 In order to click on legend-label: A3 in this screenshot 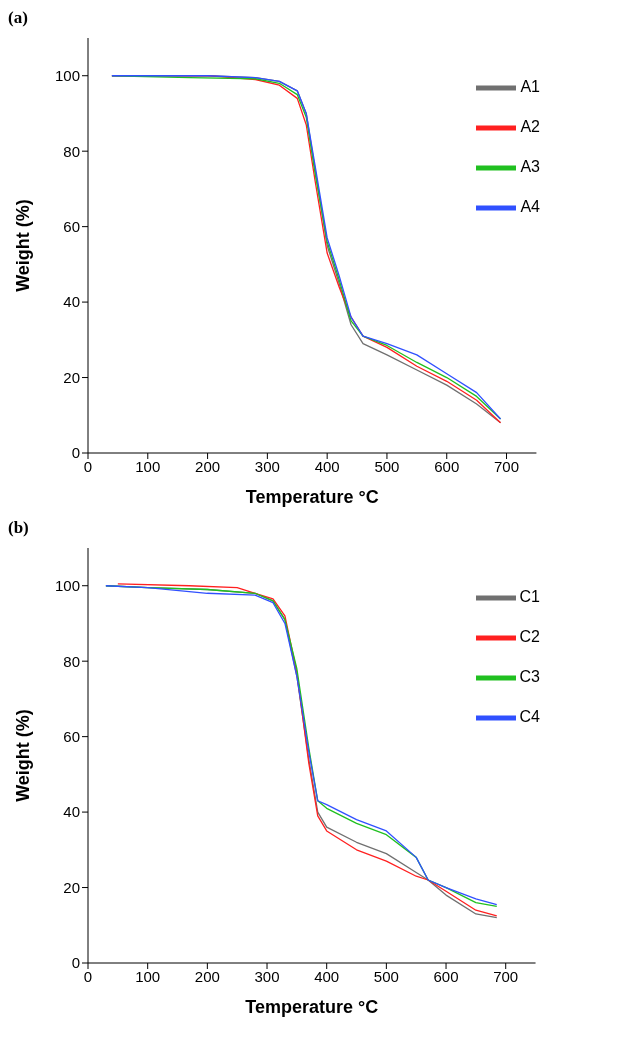, I will do `click(530, 167)`.